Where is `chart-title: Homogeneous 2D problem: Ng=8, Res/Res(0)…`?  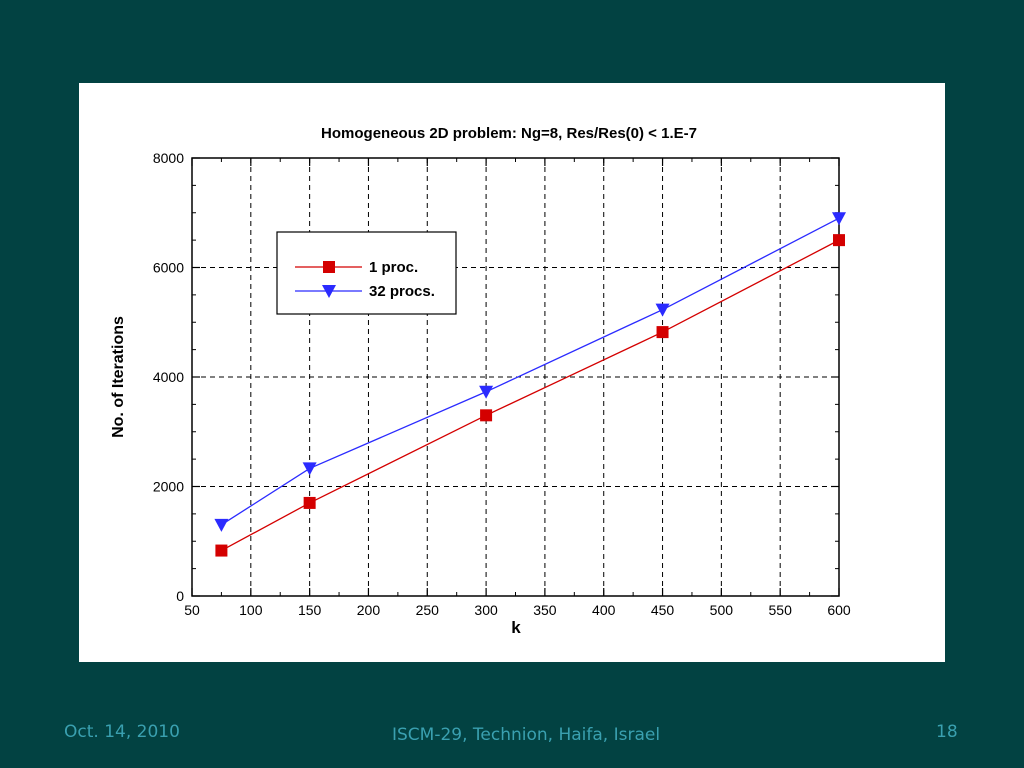
chart-title: Homogeneous 2D problem: Ng=8, Res/Res(0)… is located at coordinates (509, 133).